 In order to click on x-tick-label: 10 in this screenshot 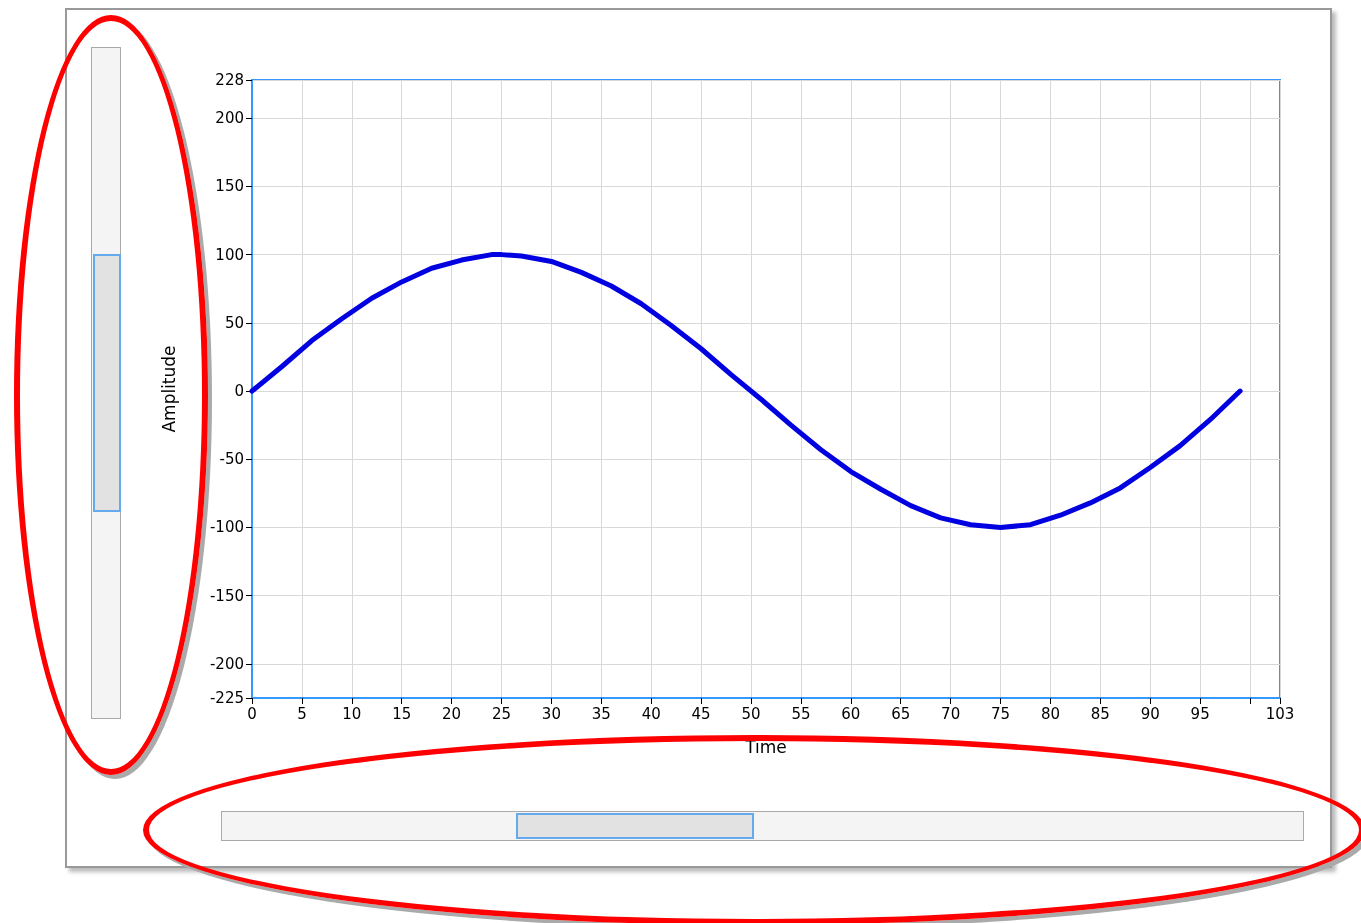, I will do `click(352, 713)`.